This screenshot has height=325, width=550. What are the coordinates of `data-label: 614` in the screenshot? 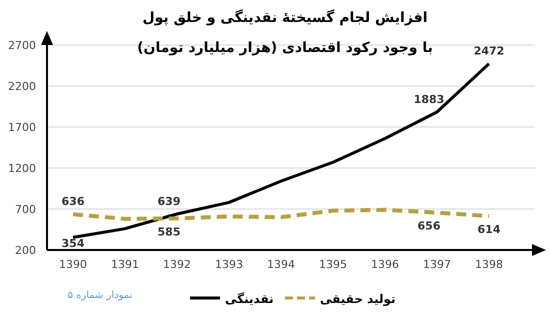 It's located at (489, 229).